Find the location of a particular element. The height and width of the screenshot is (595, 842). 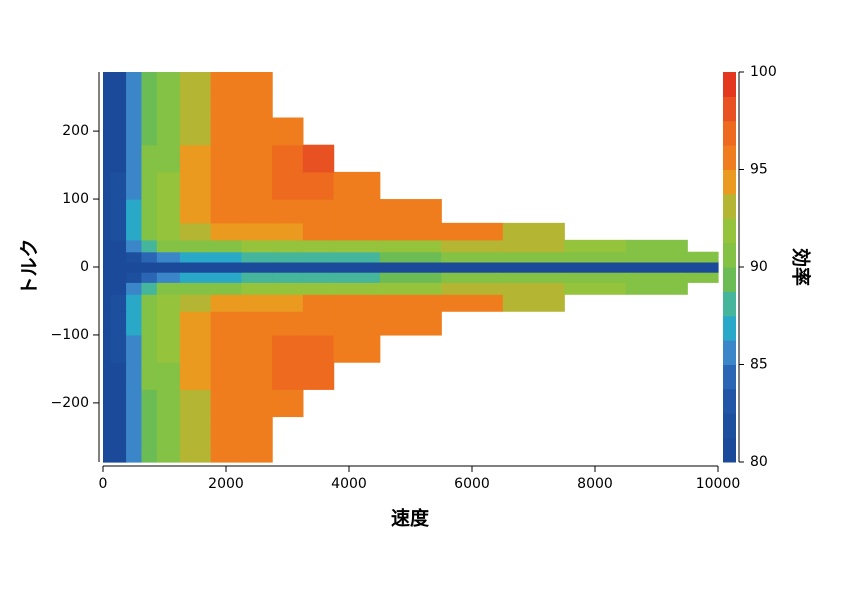

y-tick-label: −200 is located at coordinates (70, 403).